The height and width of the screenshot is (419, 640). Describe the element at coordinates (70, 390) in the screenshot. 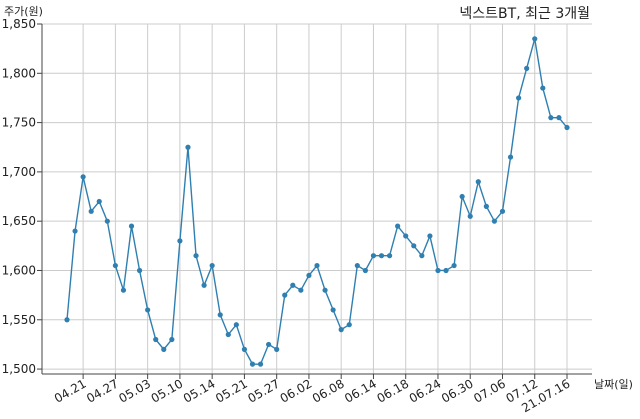

I see `x-tick-label: 04.21` at that location.